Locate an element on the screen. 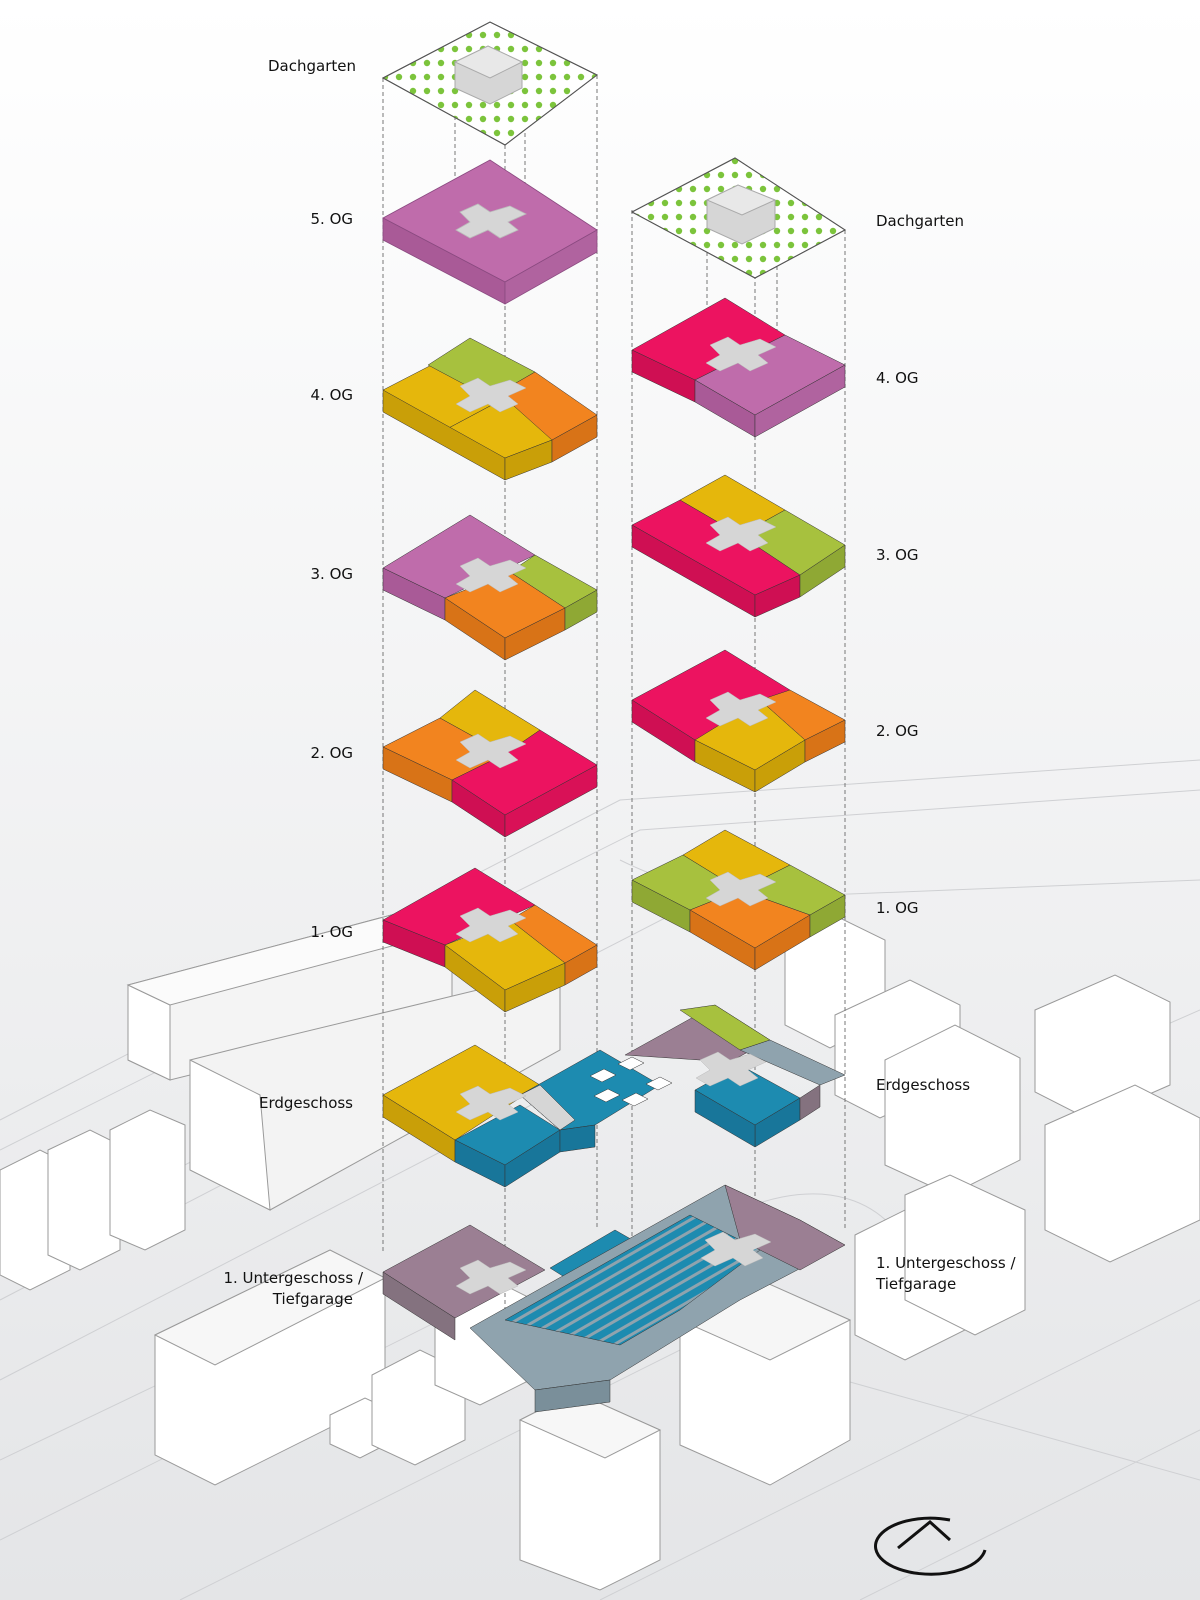 The height and width of the screenshot is (1600, 1200). right-label-untergeschoss-line1: 1. Untergeschoss / is located at coordinates (946, 1263).